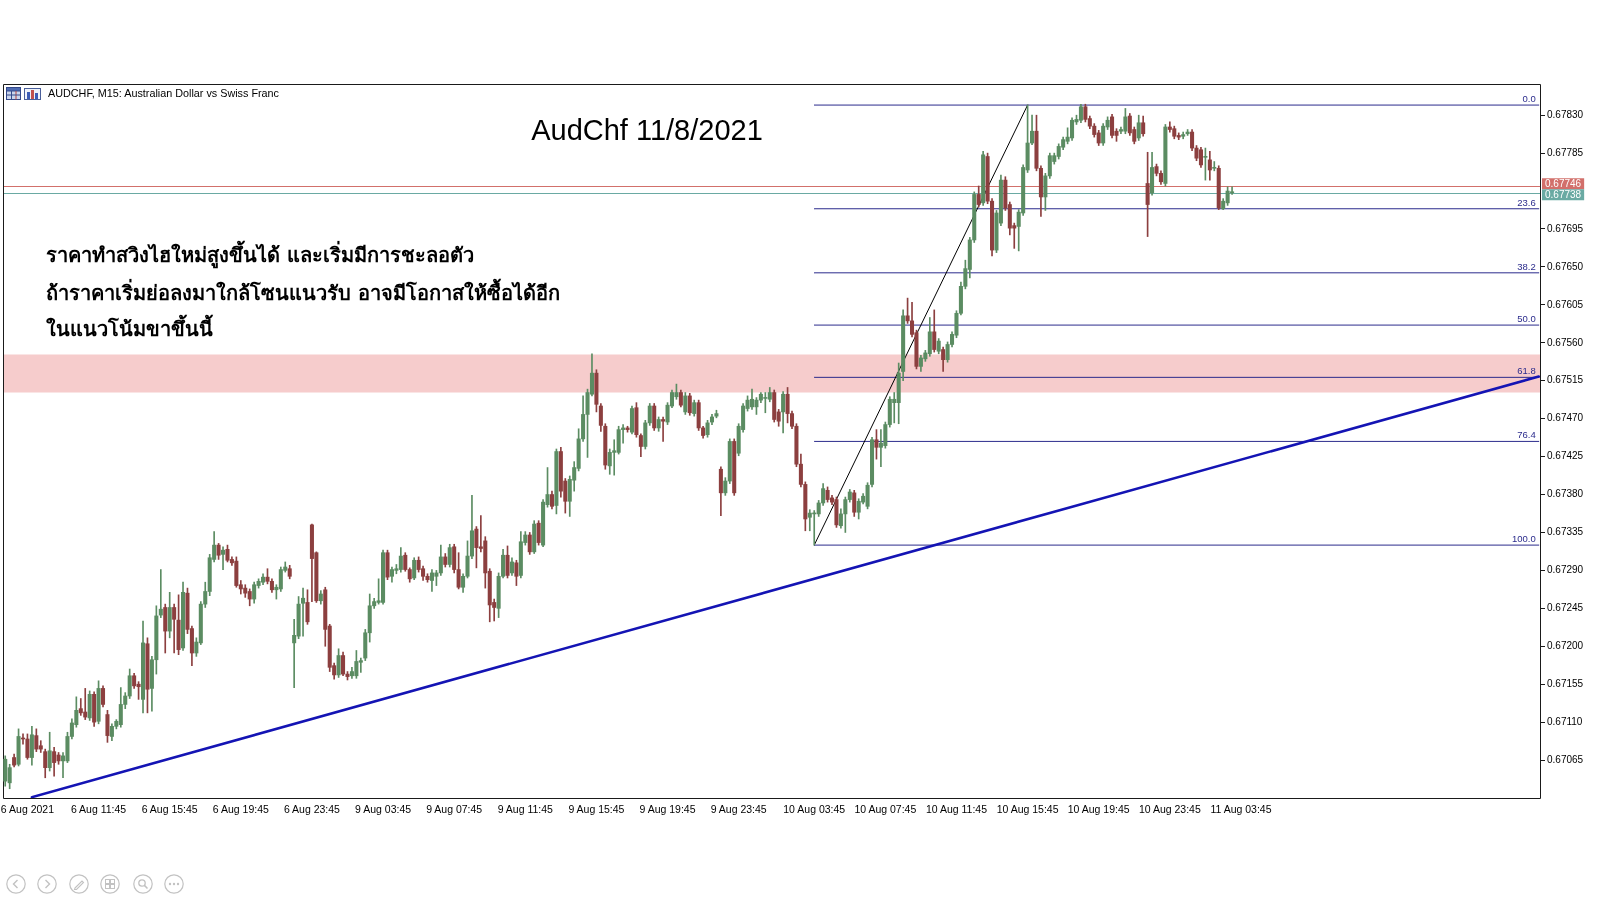  What do you see at coordinates (956, 809) in the screenshot?
I see `x-tick-label: 10 Aug 11:45` at bounding box center [956, 809].